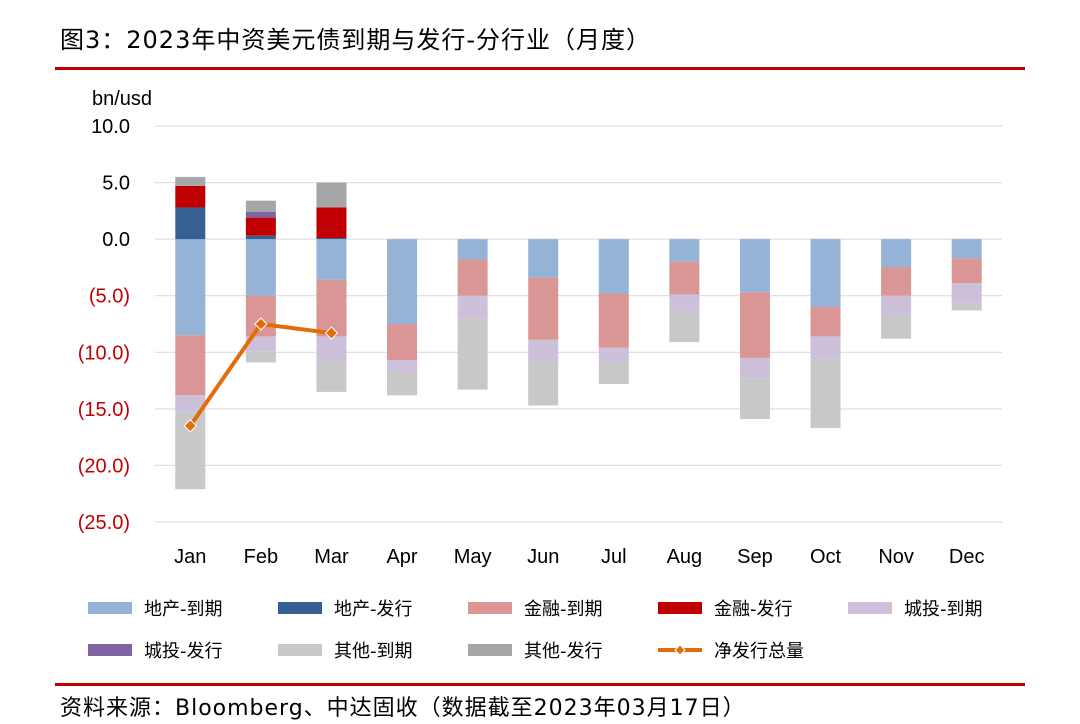 This screenshot has height=724, width=1080. What do you see at coordinates (967, 557) in the screenshot?
I see `x-tick-label: Dec` at bounding box center [967, 557].